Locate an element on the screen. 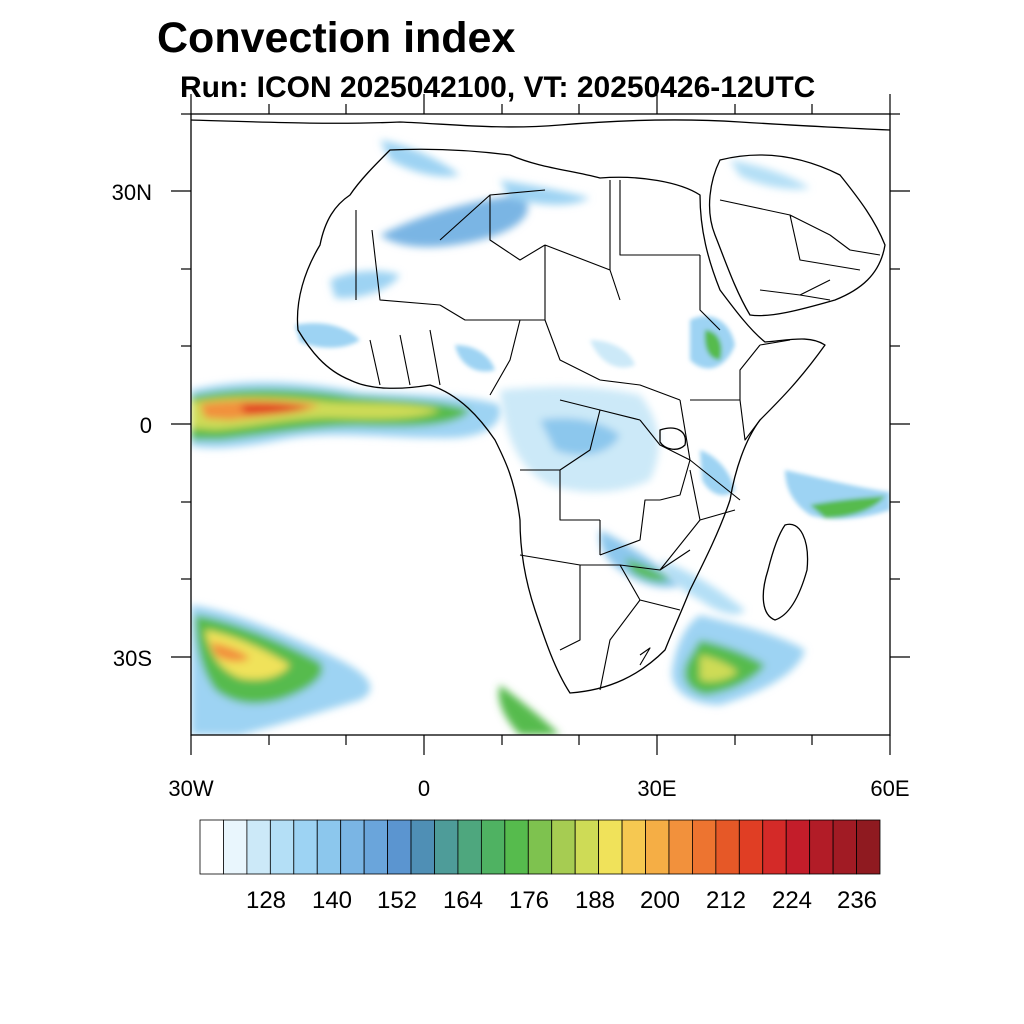 Image resolution: width=1024 pixels, height=1024 pixels. lon-label-30e: 30E is located at coordinates (657, 788).